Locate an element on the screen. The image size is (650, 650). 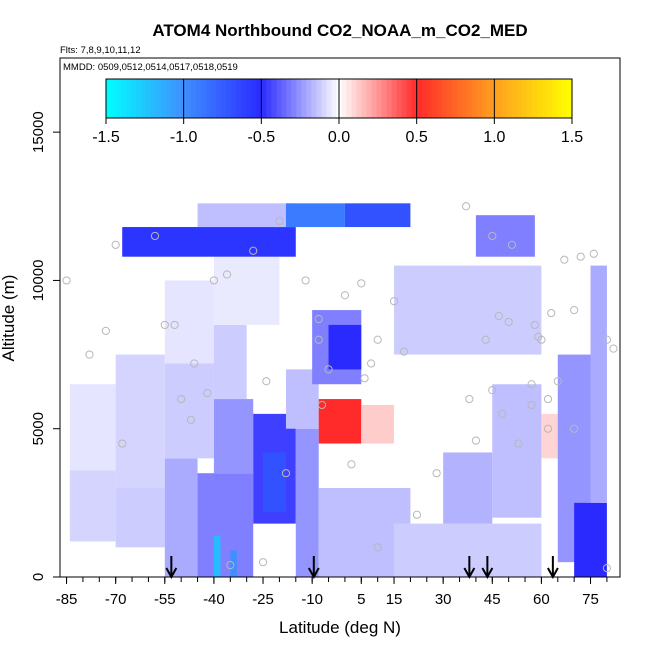
colorbar: -1.5 -1.0 -0.5 0.0 0.5 1.0 1.5 is located at coordinates (337, 112).